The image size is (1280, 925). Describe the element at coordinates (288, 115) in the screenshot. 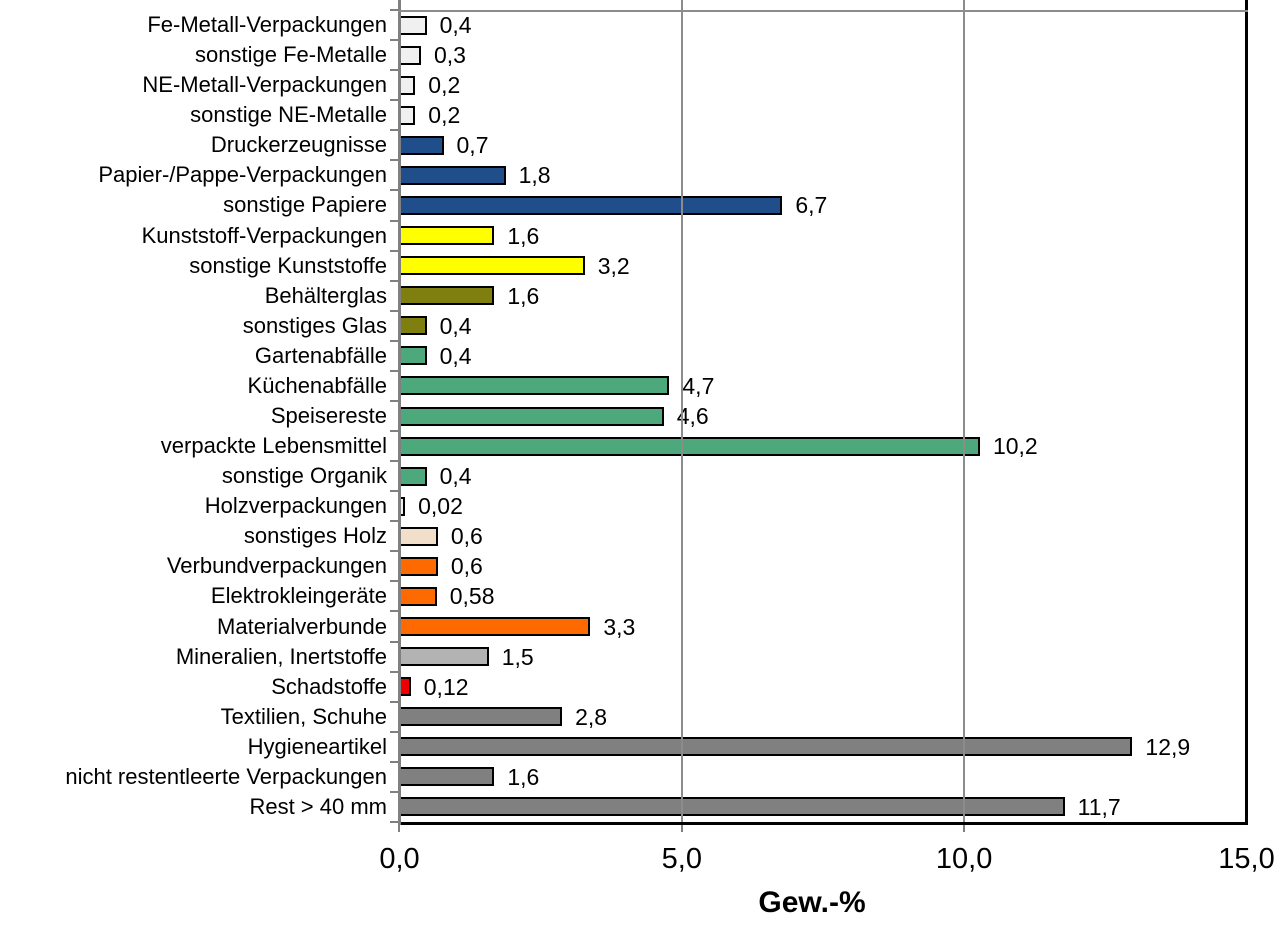

I see `category-label: sonstige NE-Metalle` at that location.